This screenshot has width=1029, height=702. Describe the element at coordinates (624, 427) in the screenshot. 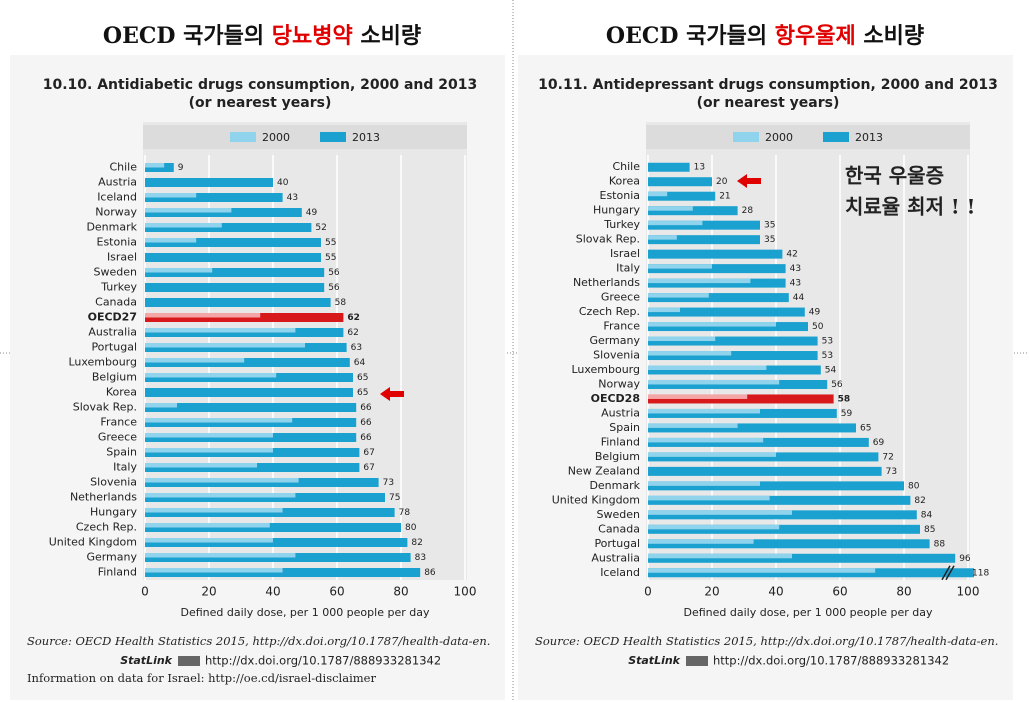

I see `y-tick-label: Spain` at that location.